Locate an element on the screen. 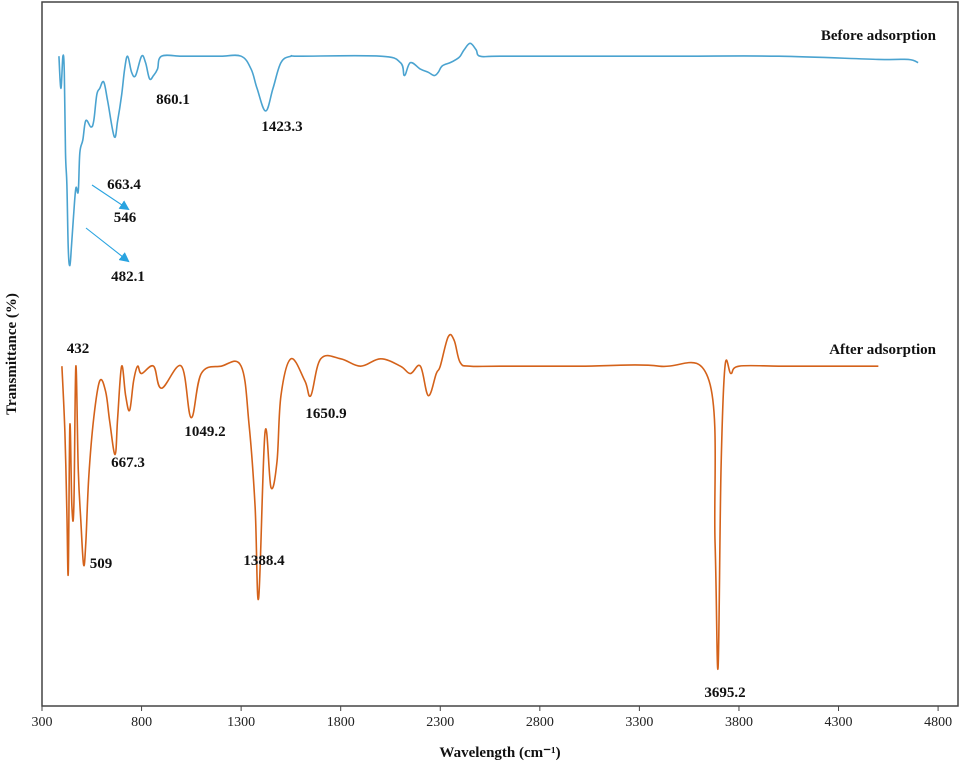 This screenshot has width=969, height=765. x-tick-label: 3300 is located at coordinates (639, 722).